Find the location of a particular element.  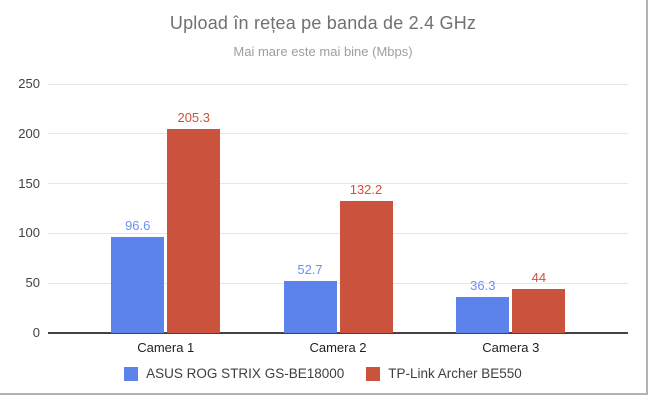

bar-group: 52.7 132.2 is located at coordinates (338, 208).